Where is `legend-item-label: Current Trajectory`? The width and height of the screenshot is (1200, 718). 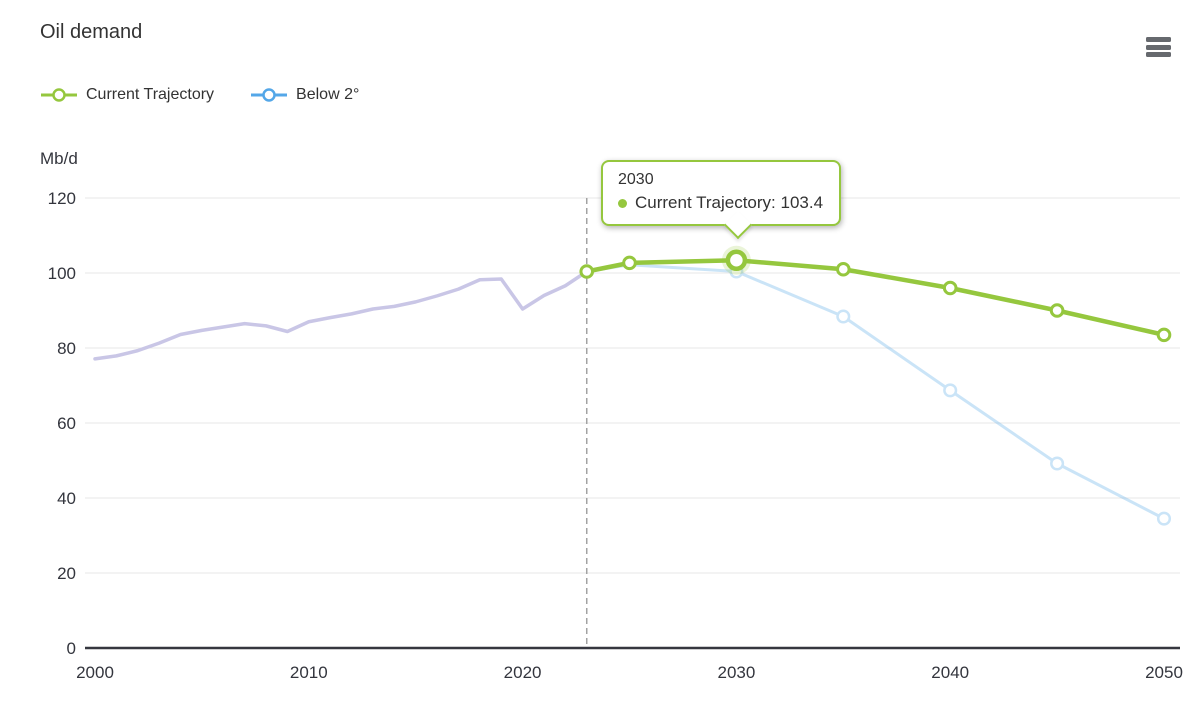
legend-item-label: Current Trajectory is located at coordinates (150, 94).